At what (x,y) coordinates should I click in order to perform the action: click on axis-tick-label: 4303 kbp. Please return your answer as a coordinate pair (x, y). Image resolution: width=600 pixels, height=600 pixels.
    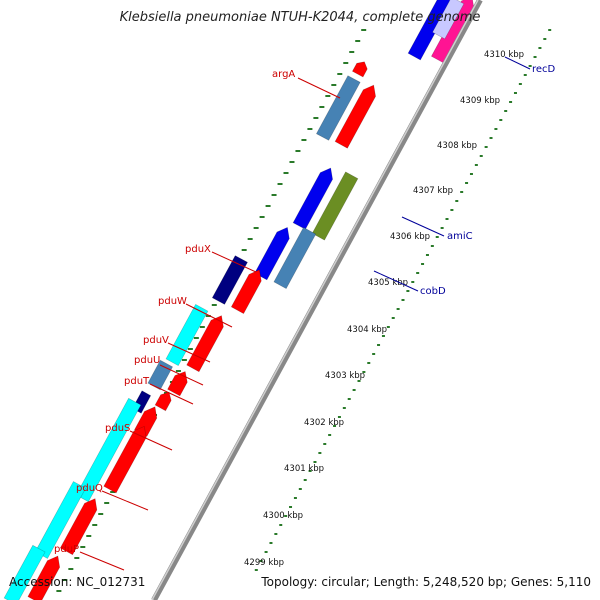
    Looking at the image, I should click on (345, 376).